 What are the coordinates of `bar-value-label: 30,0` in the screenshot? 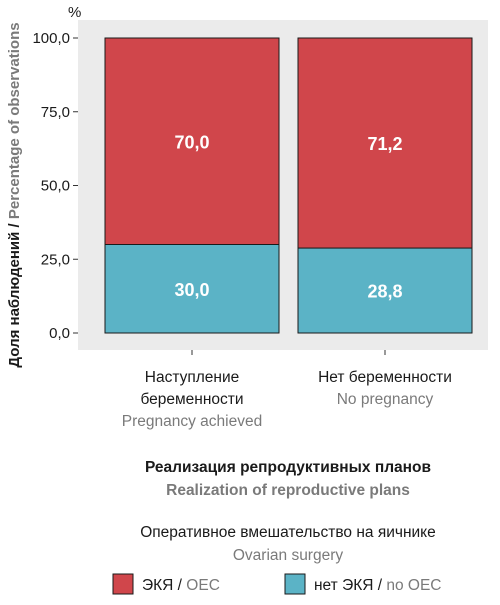 It's located at (191, 290).